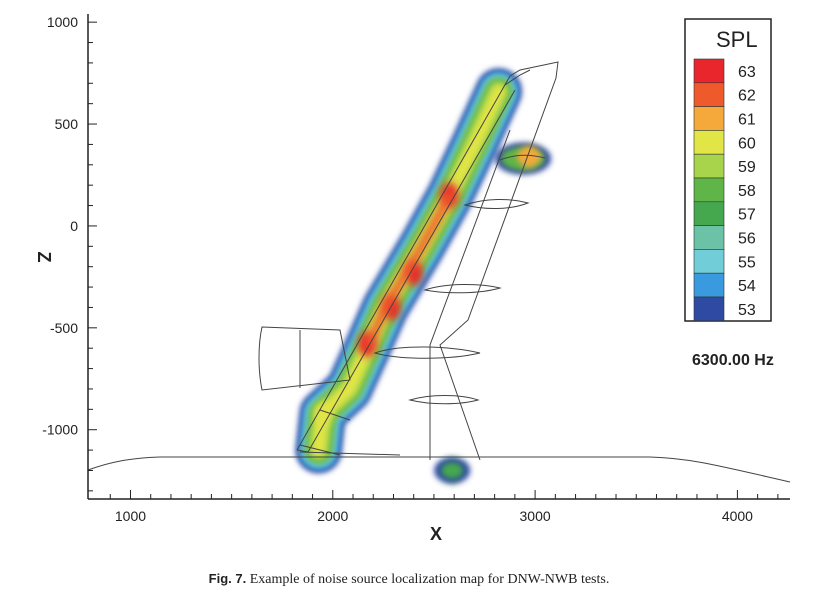 This screenshot has width=818, height=605. I want to click on x-tick-label: 2000, so click(332, 516).